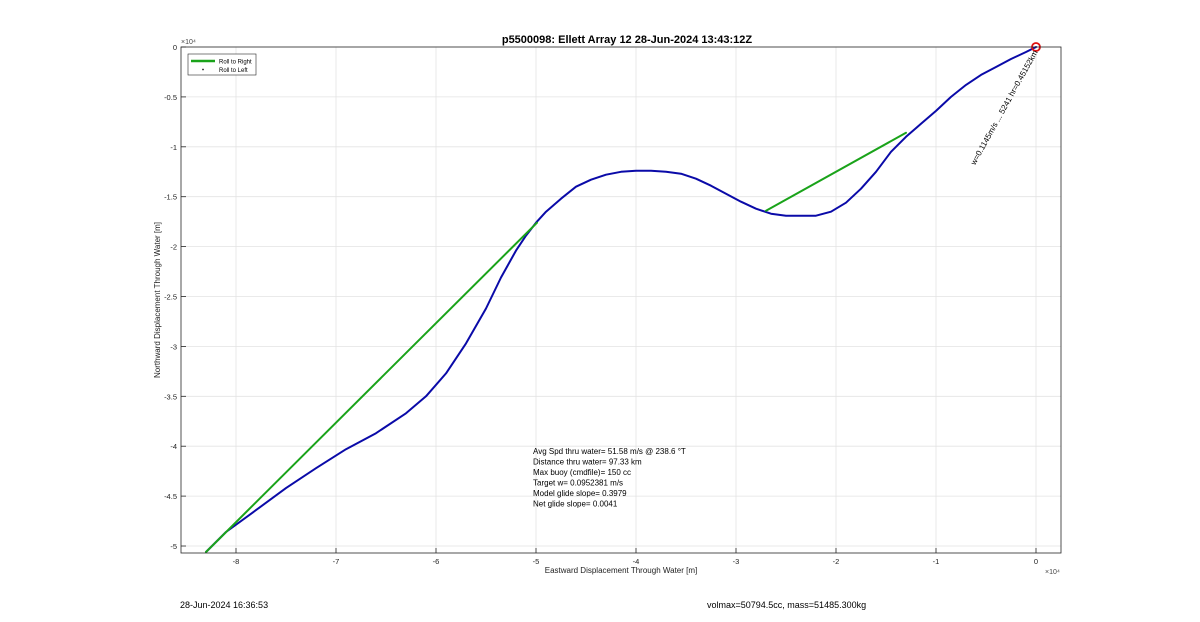  I want to click on y-tick-label: -3.5, so click(170, 396).